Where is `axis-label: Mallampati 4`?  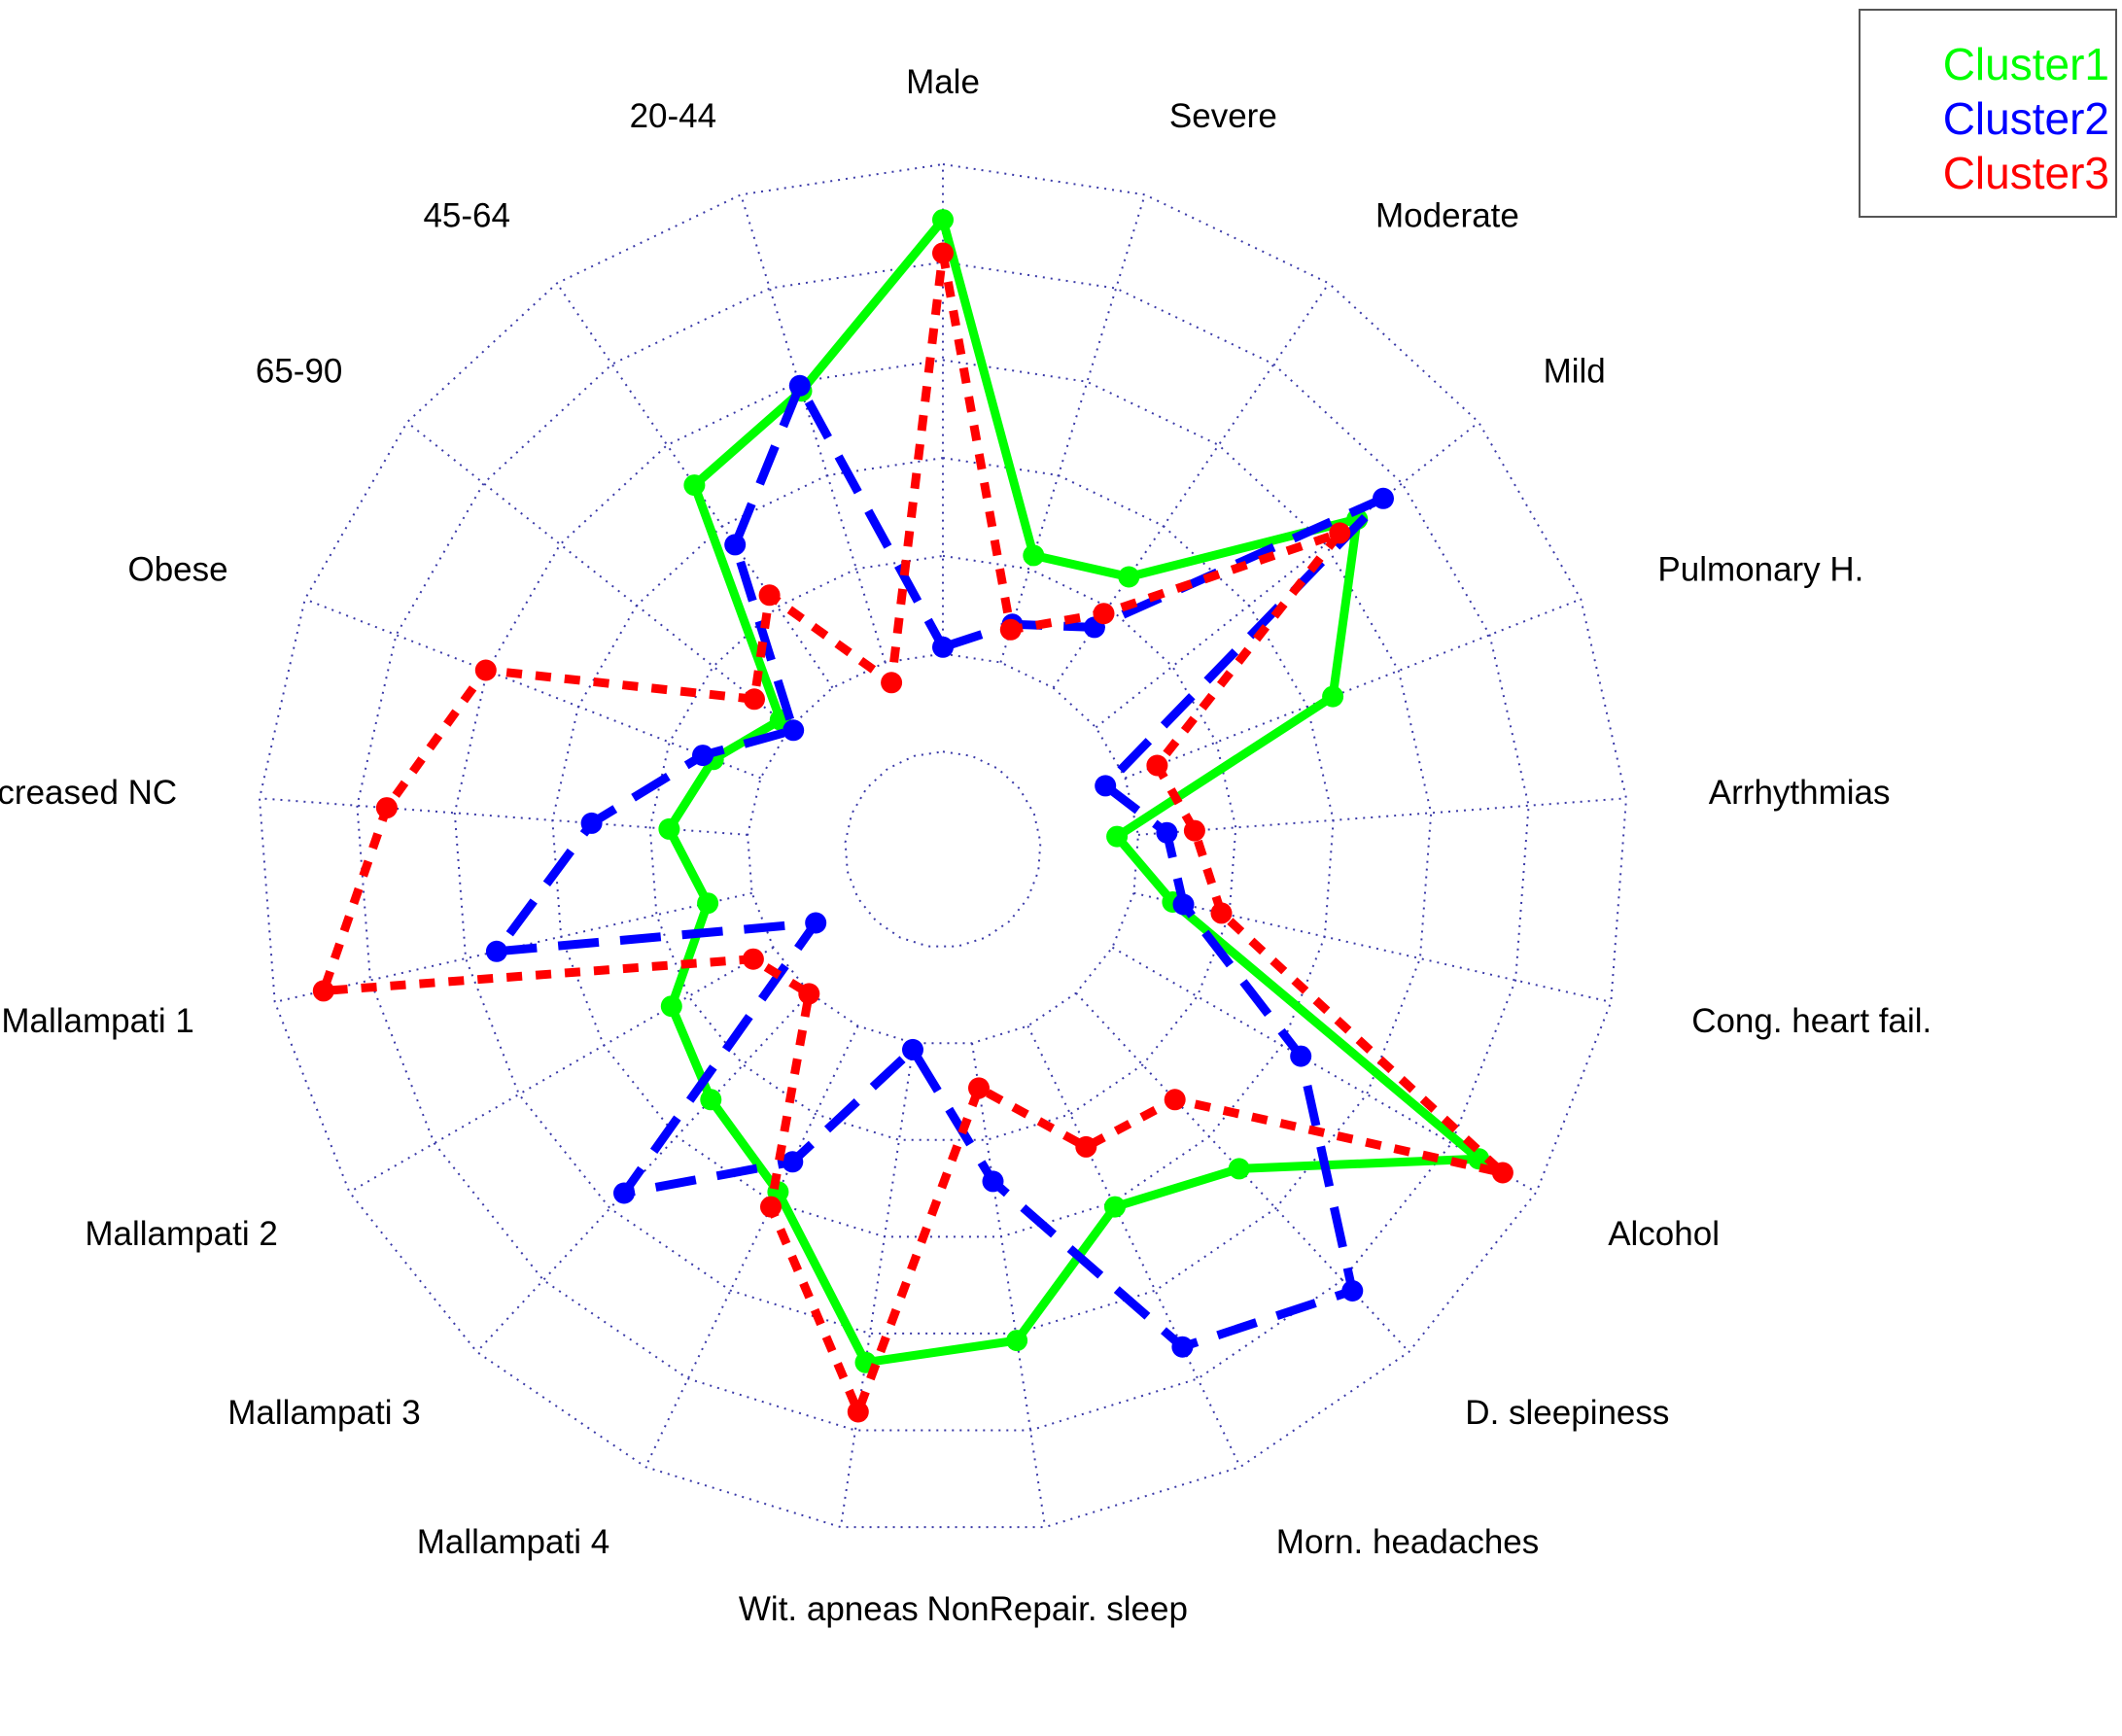
axis-label: Mallampati 4 is located at coordinates (513, 1542).